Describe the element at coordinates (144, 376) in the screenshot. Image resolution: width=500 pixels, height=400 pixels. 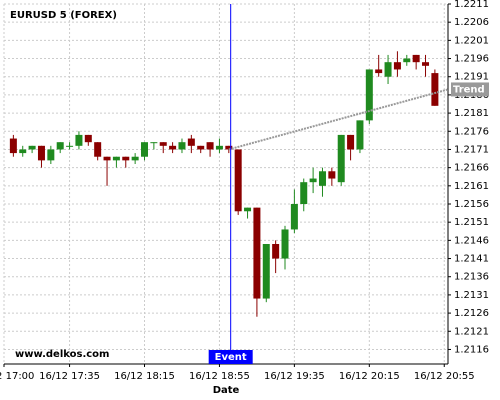
I see `x-tick-label: 16/12 18:15` at that location.